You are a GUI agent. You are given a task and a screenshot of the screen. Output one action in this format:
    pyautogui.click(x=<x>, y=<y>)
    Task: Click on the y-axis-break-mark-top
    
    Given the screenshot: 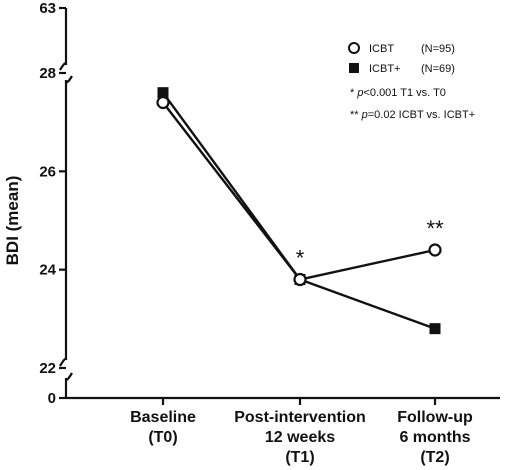 What is the action you would take?
    pyautogui.click(x=66, y=73)
    